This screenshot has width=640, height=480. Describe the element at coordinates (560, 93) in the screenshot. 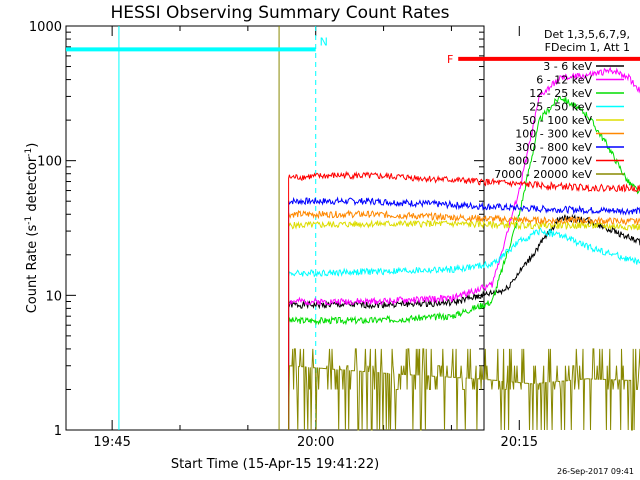

I see `legend-label-12-25-kev: 12 - 25 keV` at that location.